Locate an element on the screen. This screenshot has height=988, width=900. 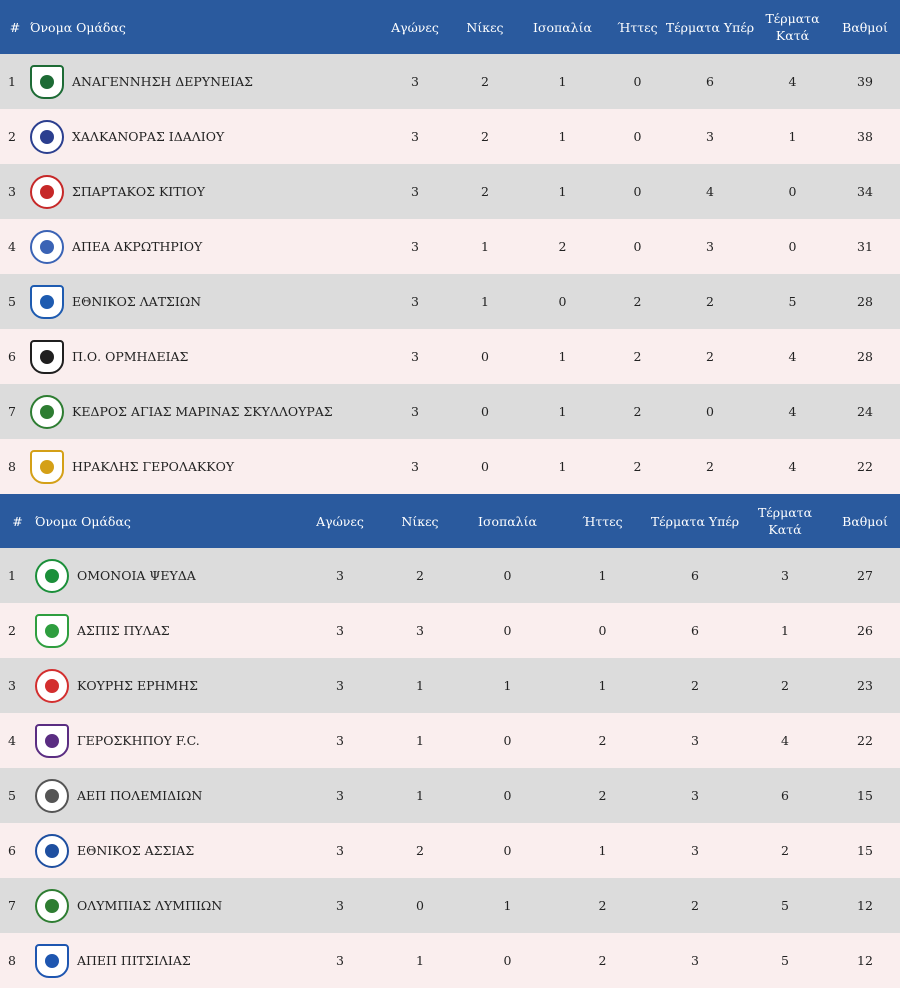
team-name-label: ΕΘΝΙΚΟΣ ΑΣΣΙΑΣ is located at coordinates (136, 850).